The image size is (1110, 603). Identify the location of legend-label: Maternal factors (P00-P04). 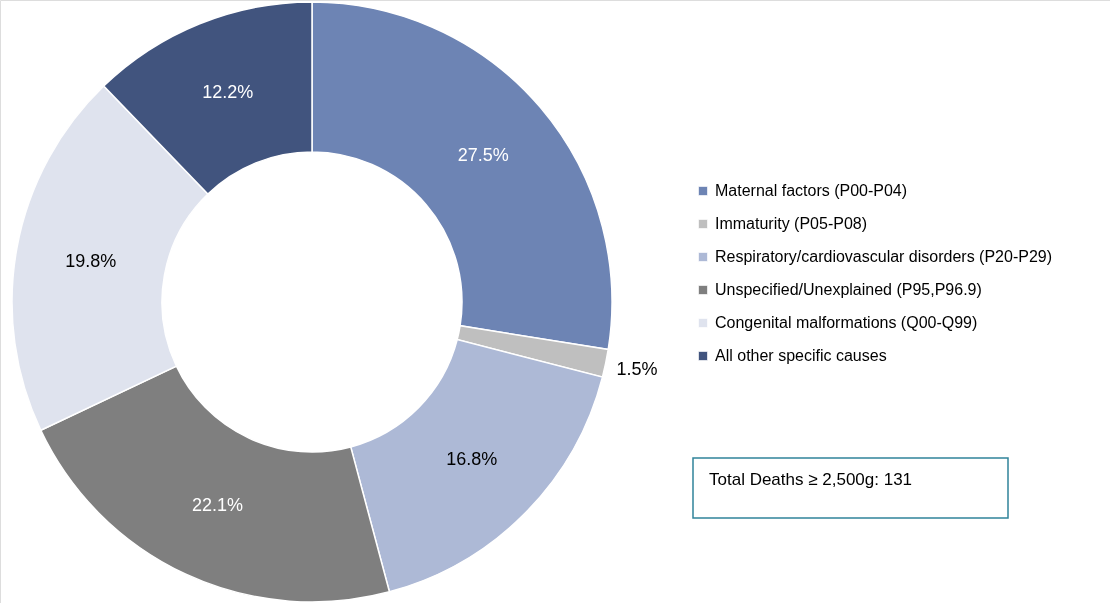
(811, 190).